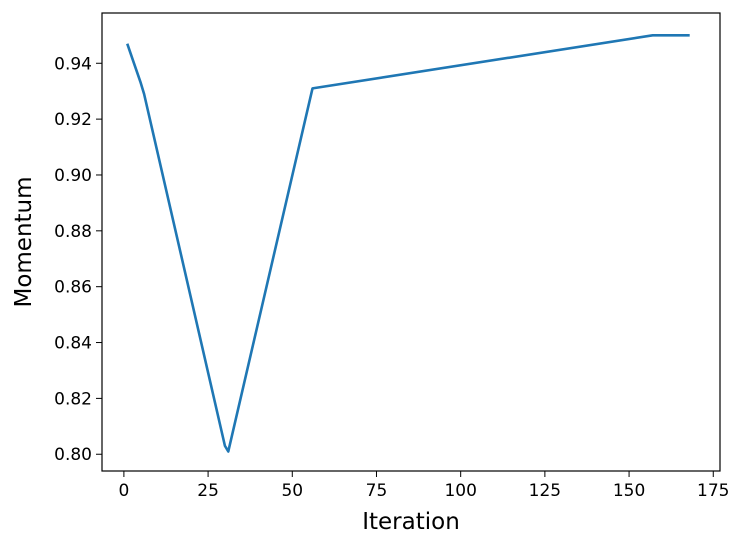 Image resolution: width=747 pixels, height=548 pixels. What do you see at coordinates (411, 522) in the screenshot?
I see `x-axis-label: Iteration` at bounding box center [411, 522].